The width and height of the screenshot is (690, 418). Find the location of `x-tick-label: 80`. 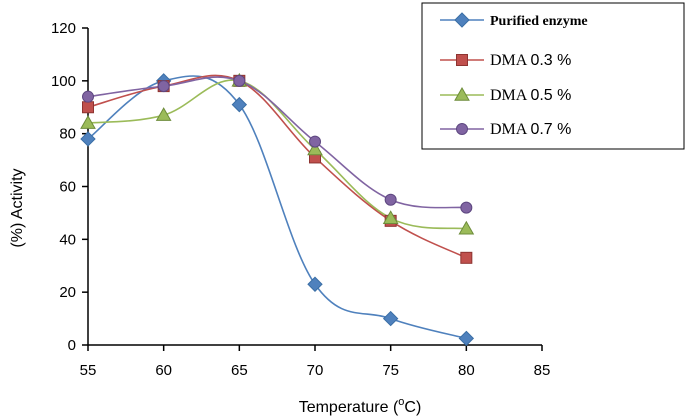

x-tick-label: 80 is located at coordinates (466, 370).